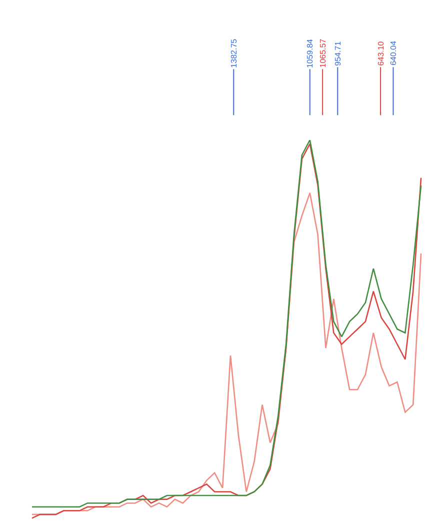 The width and height of the screenshot is (441, 525). What do you see at coordinates (310, 53) in the screenshot?
I see `text: 1059.84` at bounding box center [310, 53].